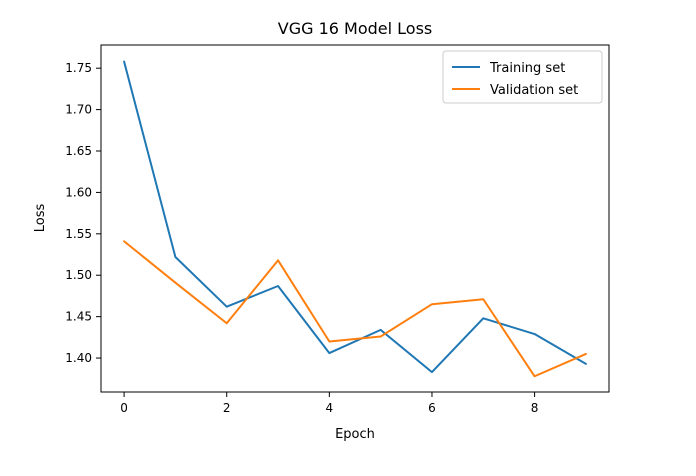 The width and height of the screenshot is (696, 476). Describe the element at coordinates (534, 90) in the screenshot. I see `legend-label-validation: Validation set` at that location.